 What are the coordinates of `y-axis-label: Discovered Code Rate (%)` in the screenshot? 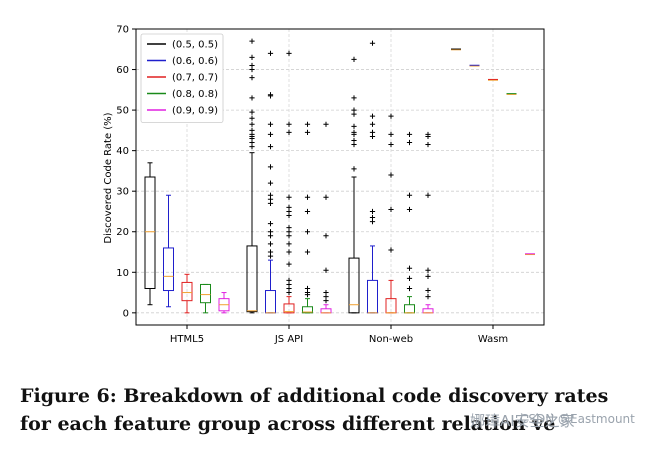 It's located at (108, 177).